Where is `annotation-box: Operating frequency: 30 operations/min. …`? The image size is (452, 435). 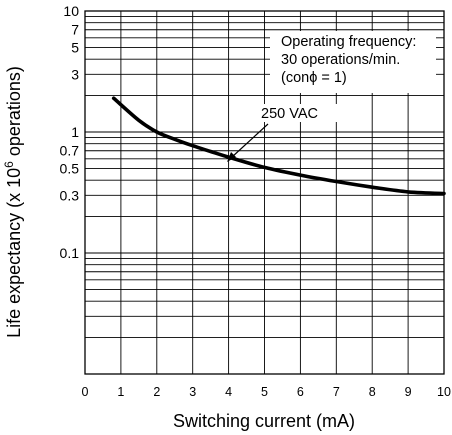
annotation-box: Operating frequency: 30 operations/min. … is located at coordinates (353, 62).